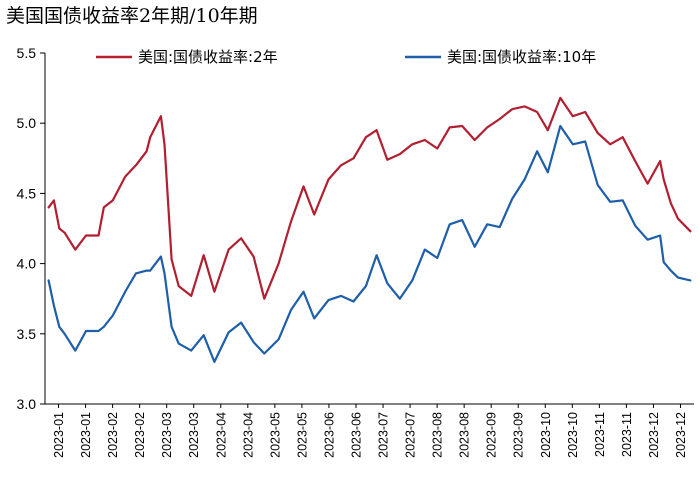 This screenshot has height=489, width=700. Describe the element at coordinates (346, 57) in the screenshot. I see `legend: 美国:国债收益率:2年 美国:国债收益率:10年` at that location.